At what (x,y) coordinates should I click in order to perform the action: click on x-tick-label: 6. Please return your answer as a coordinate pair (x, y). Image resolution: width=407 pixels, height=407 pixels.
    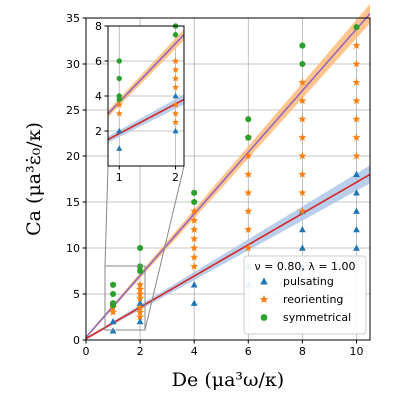
    Looking at the image, I should click on (248, 351).